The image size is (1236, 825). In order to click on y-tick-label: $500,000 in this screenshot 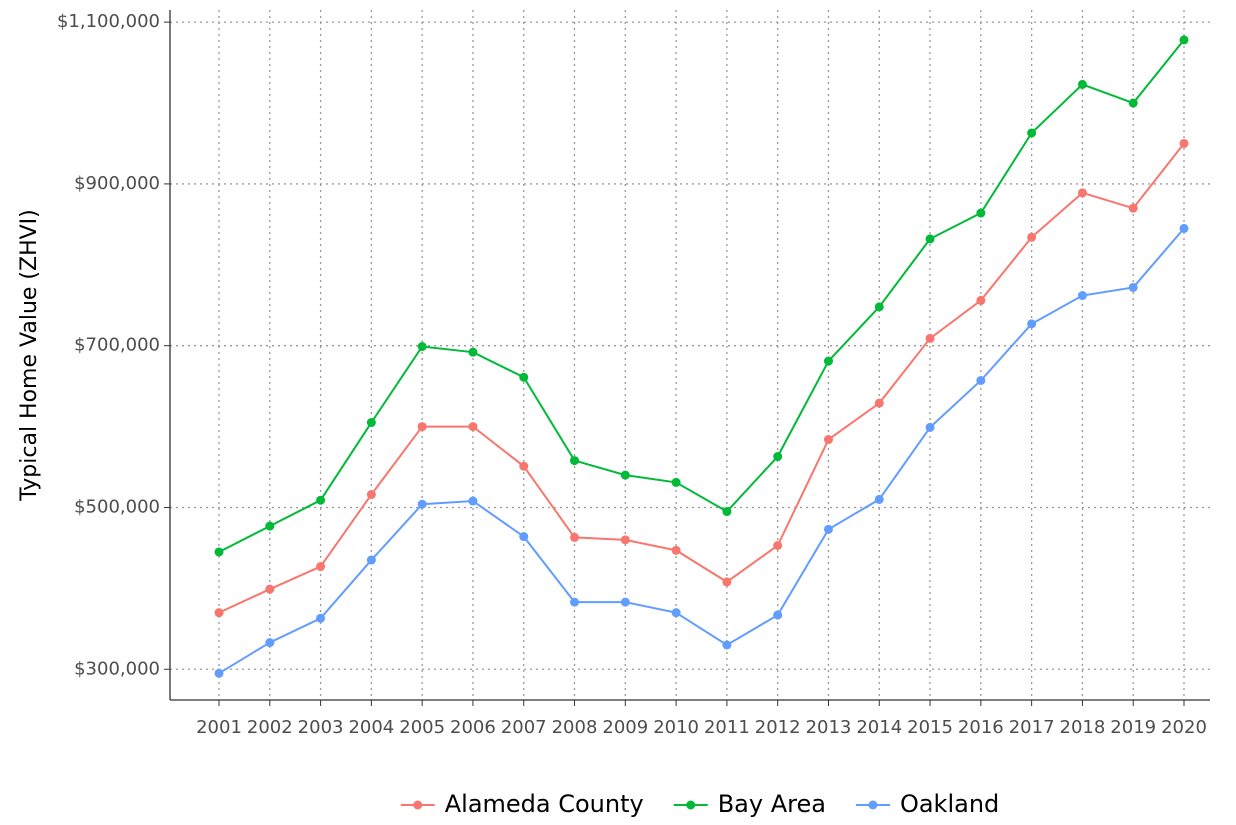, I will do `click(117, 506)`.